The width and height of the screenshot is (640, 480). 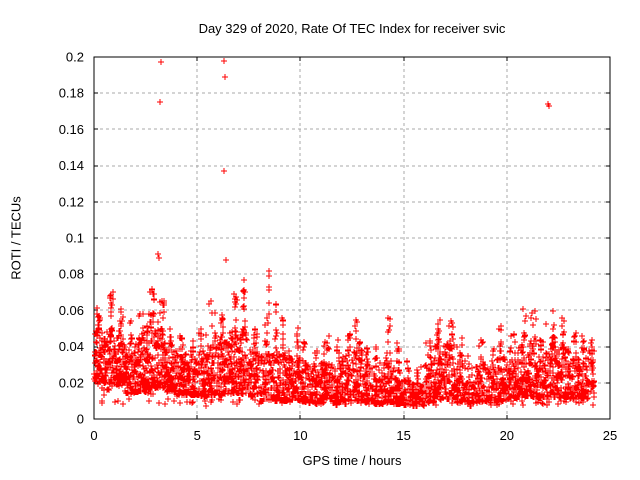 What do you see at coordinates (71, 274) in the screenshot?
I see `y-tick-label: 0.08` at bounding box center [71, 274].